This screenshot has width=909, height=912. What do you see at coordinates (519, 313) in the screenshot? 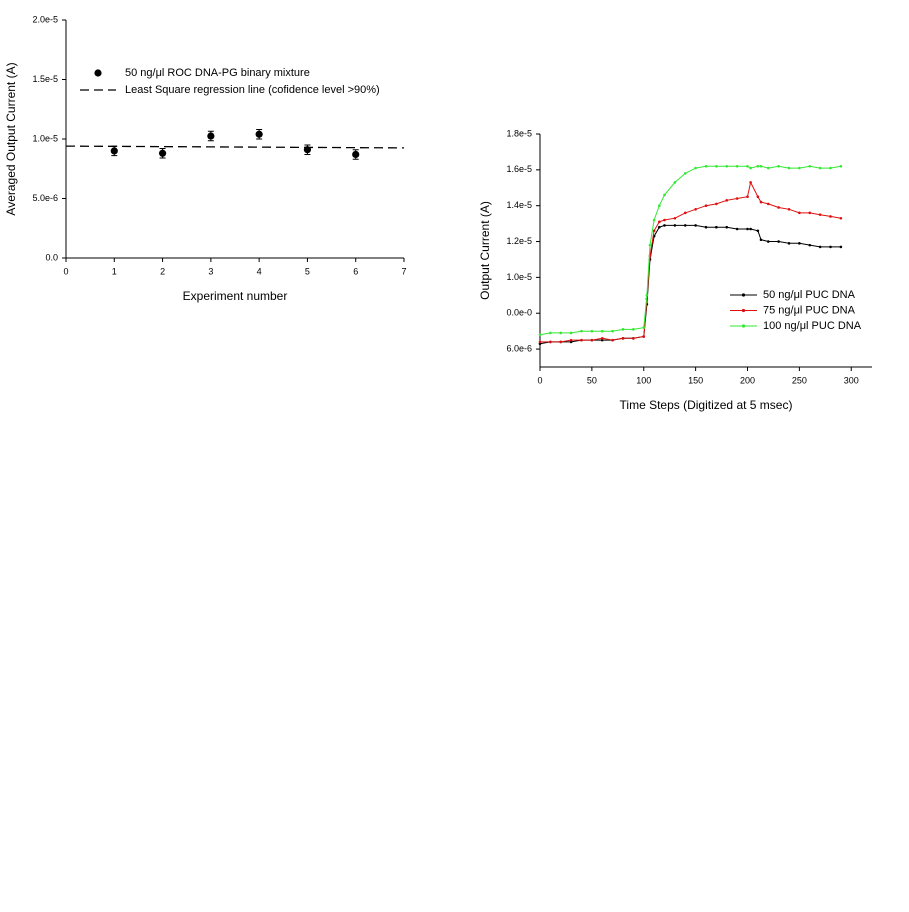
I see `y-tick-label: 0.0e-0` at bounding box center [519, 313].